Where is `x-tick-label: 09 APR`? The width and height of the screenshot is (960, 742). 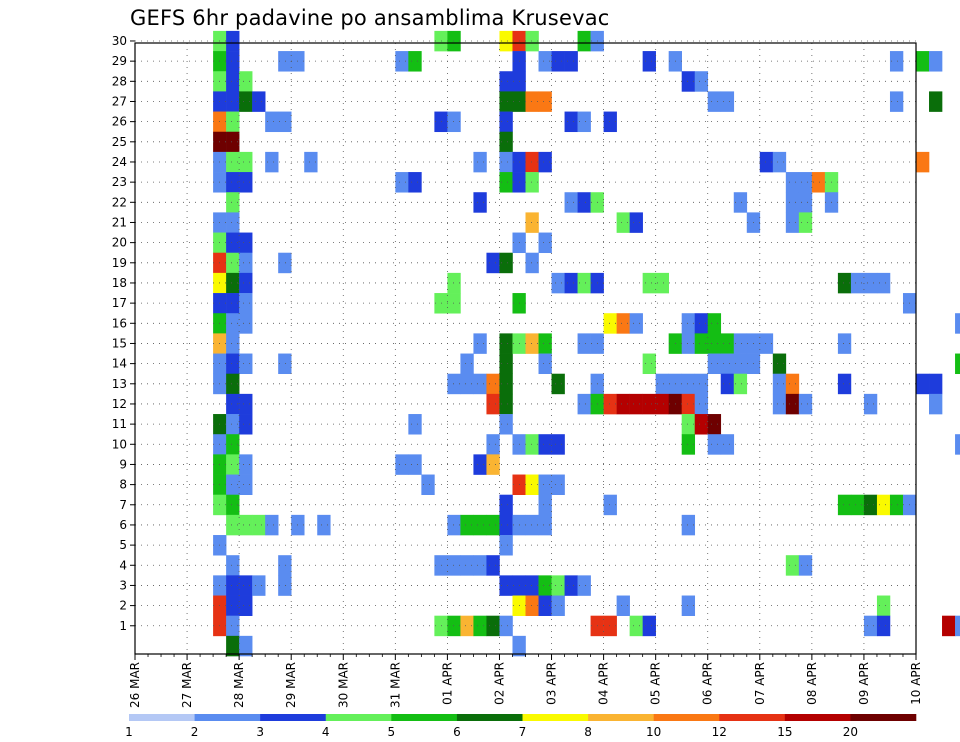
x-tick-label: 09 APR is located at coordinates (864, 683).